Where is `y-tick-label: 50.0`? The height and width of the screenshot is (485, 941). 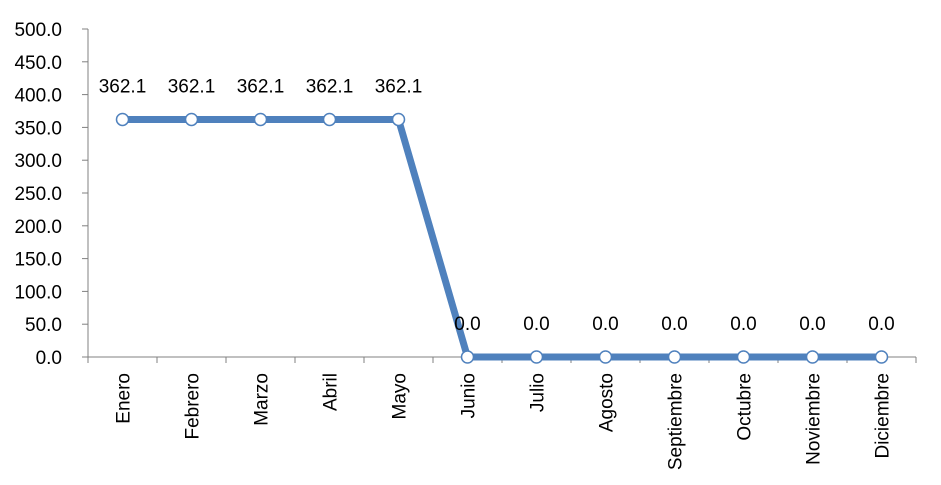 y-tick-label: 50.0 is located at coordinates (43, 325).